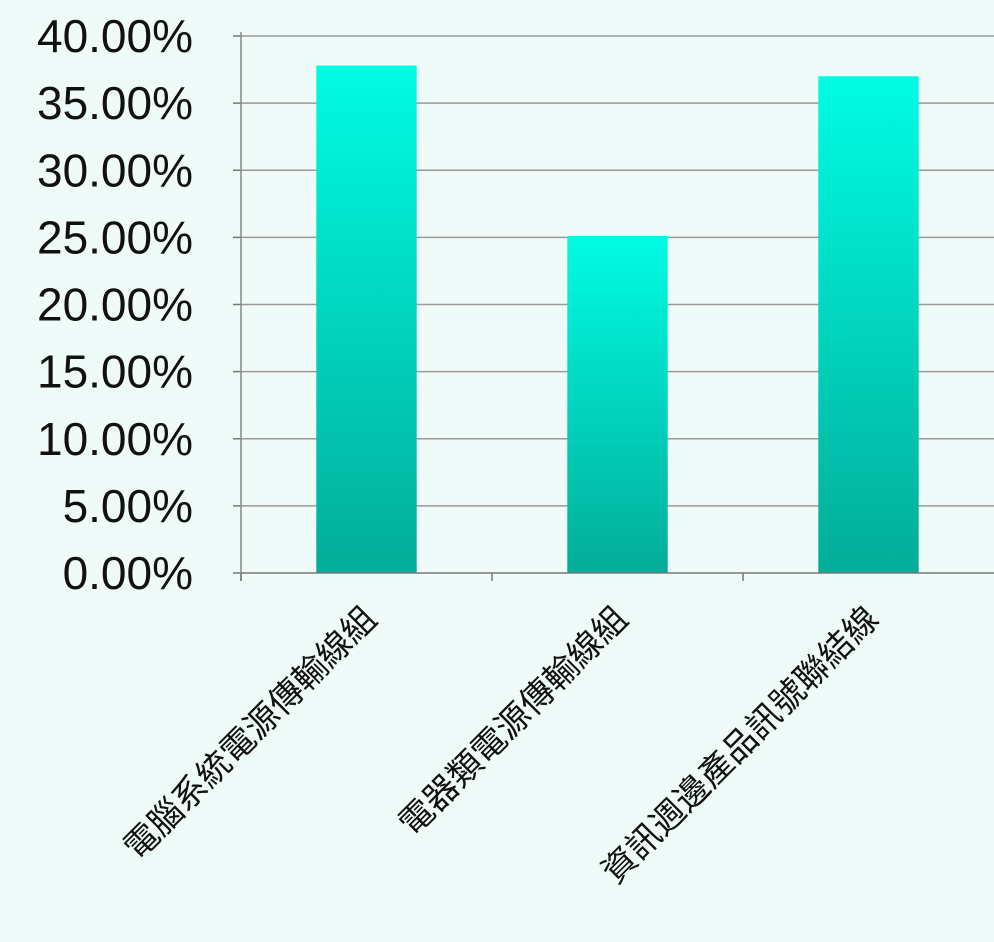 This screenshot has width=994, height=942. I want to click on y-tick-label: 0.00%, so click(128, 573).